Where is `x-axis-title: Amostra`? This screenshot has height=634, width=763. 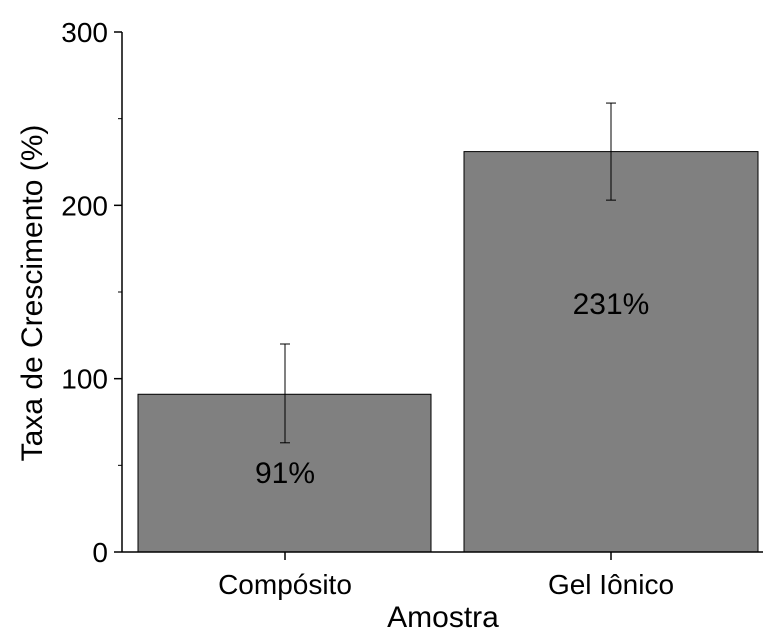
x-axis-title: Amostra is located at coordinates (443, 617).